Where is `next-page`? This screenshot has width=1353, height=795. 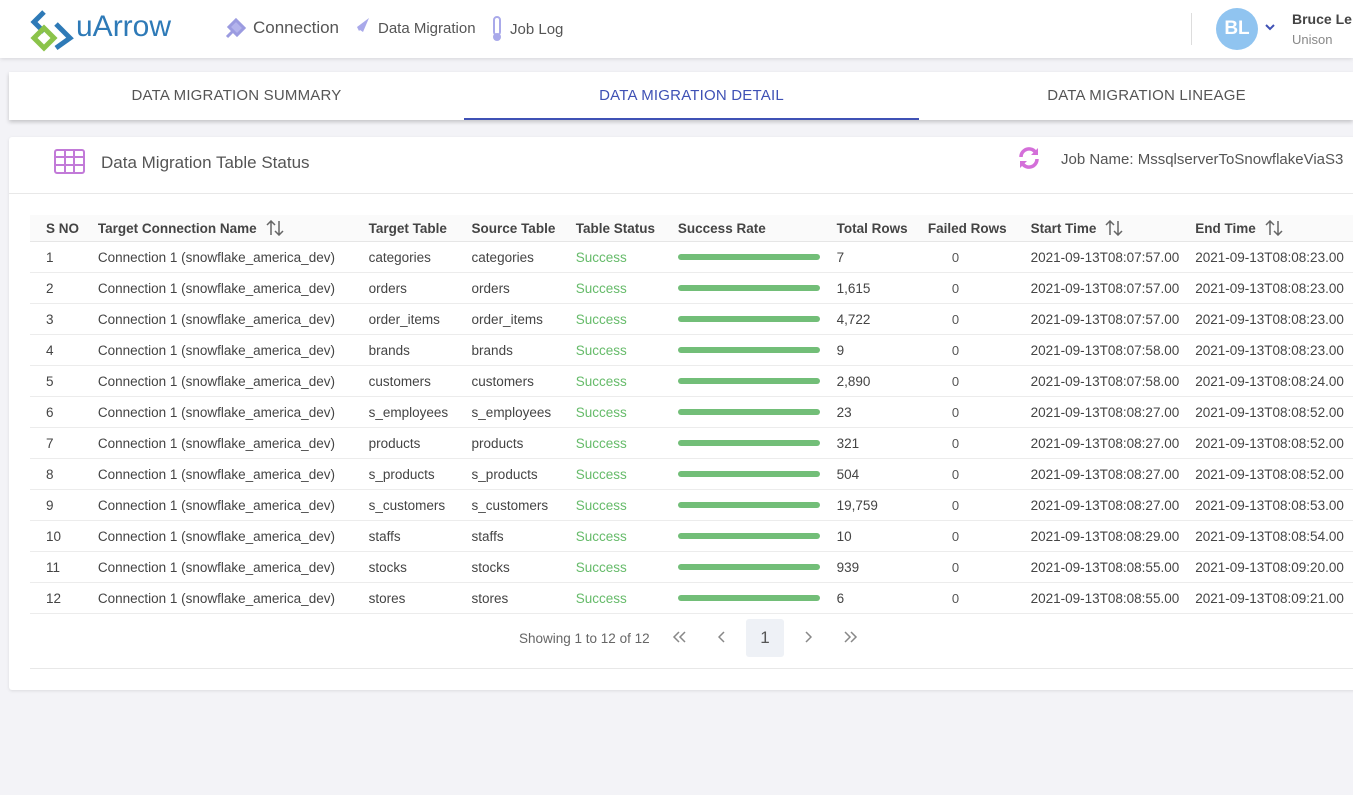 next-page is located at coordinates (808, 638).